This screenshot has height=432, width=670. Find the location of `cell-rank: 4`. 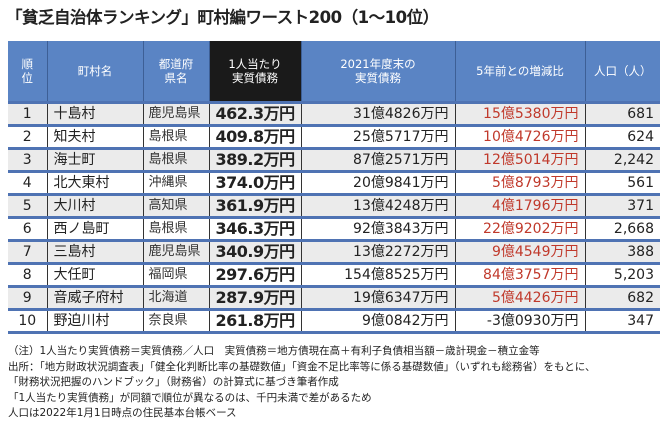

cell-rank: 4 is located at coordinates (27, 182).